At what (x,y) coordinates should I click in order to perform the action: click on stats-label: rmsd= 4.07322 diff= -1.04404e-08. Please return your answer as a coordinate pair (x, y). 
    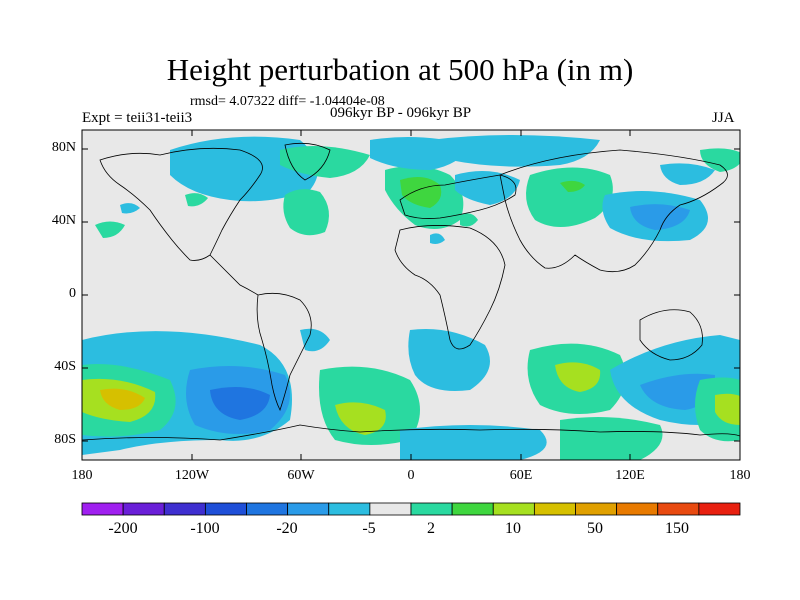
    Looking at the image, I should click on (287, 101).